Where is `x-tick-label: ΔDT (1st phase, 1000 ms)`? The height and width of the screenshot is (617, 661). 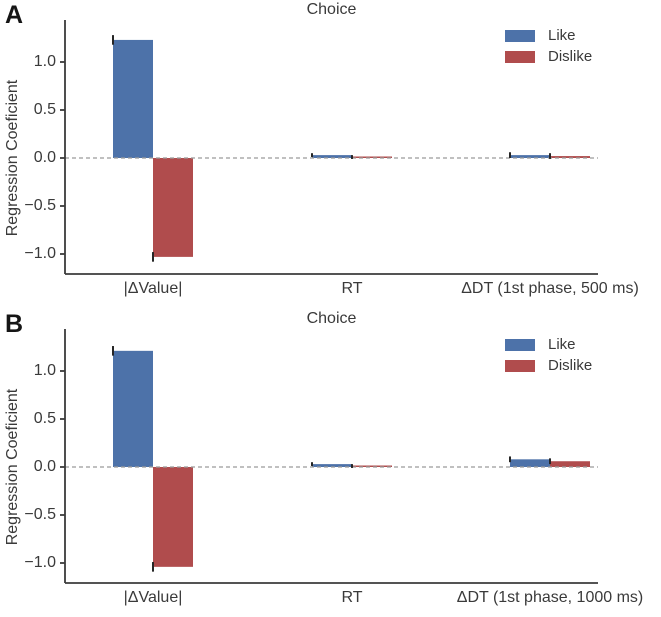
x-tick-label: ΔDT (1st phase, 1000 ms) is located at coordinates (550, 597).